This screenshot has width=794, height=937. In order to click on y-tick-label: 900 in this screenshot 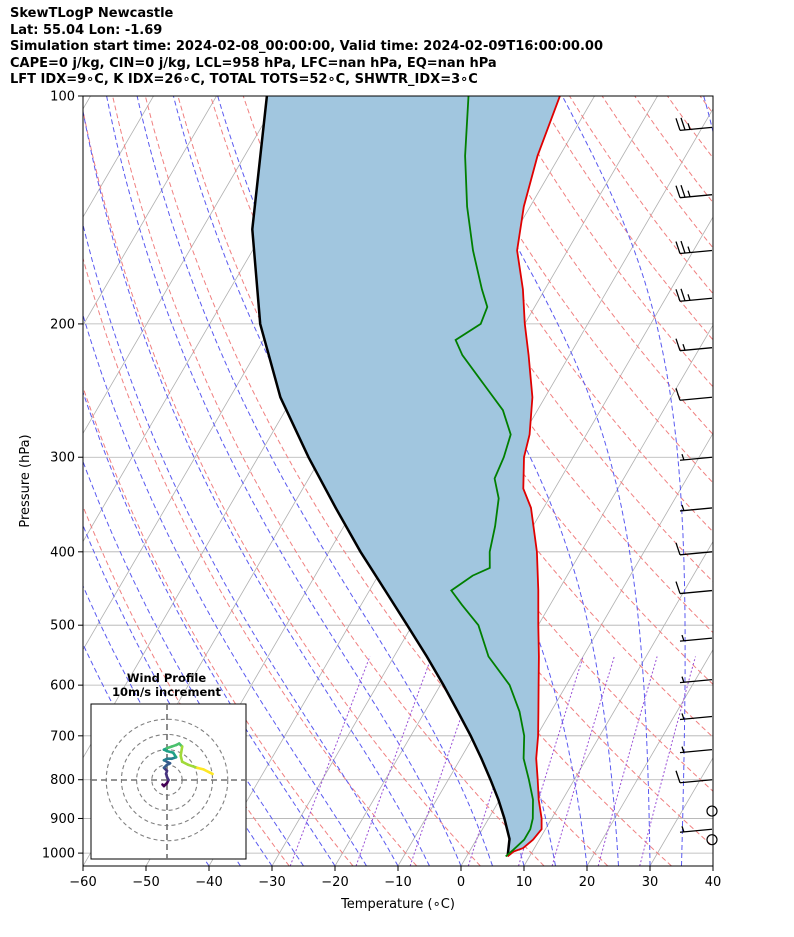, I will do `click(62, 819)`.